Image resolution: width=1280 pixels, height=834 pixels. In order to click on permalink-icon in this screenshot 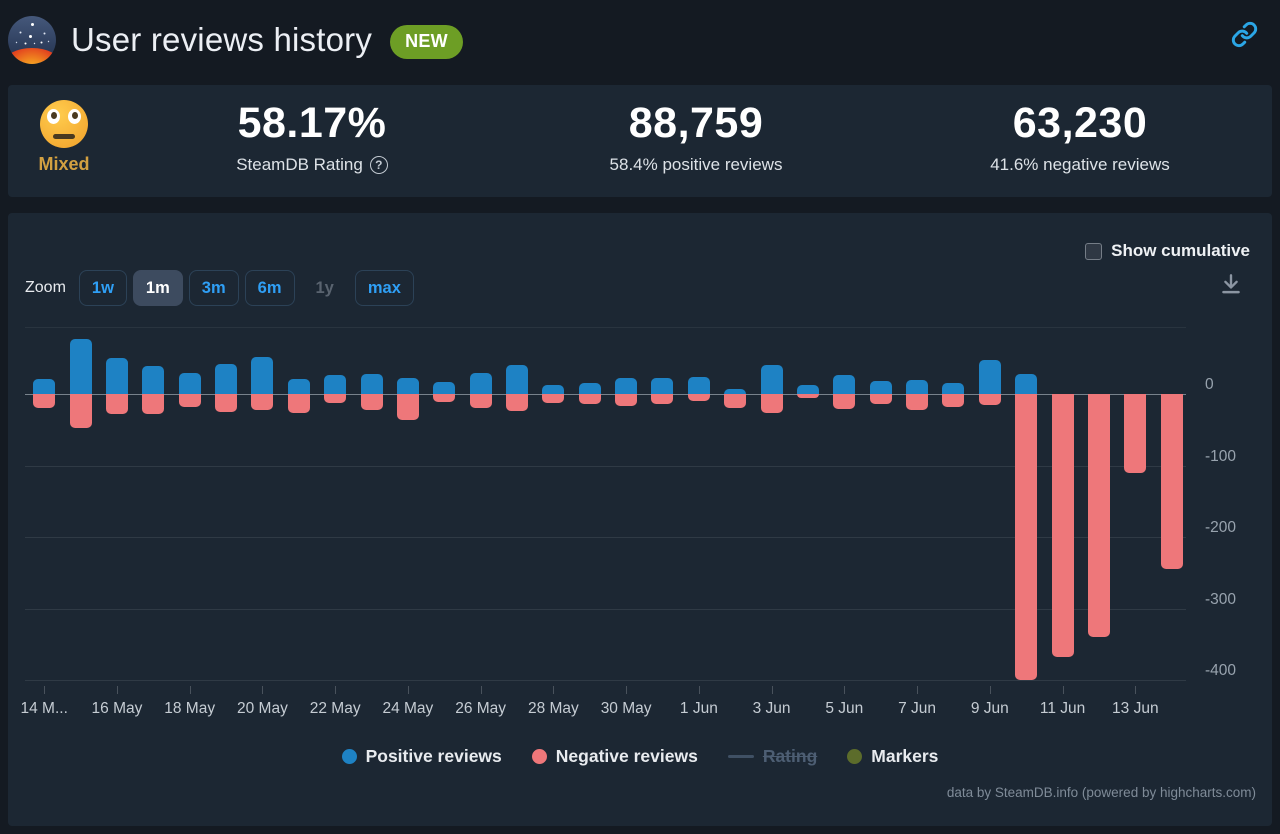, I will do `click(1244, 37)`.